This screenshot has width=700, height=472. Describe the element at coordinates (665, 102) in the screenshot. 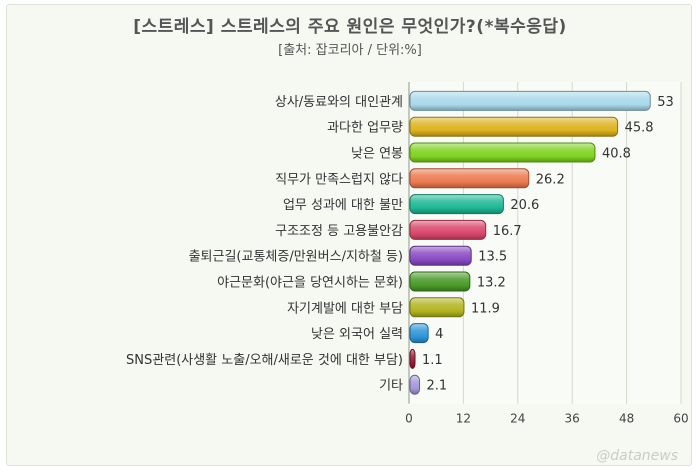

I see `value-label: 53` at that location.